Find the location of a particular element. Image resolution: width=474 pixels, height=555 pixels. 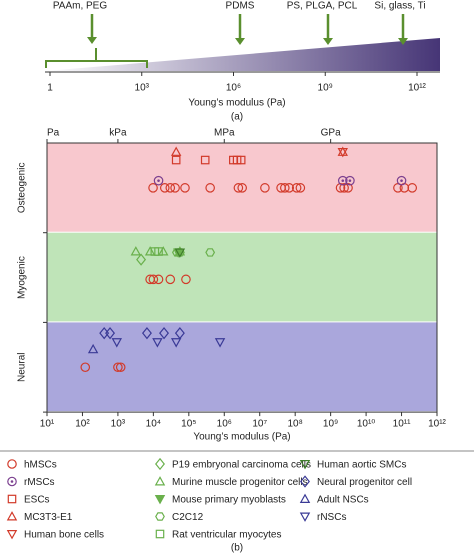

legend-item: Rat ventricular myocytes is located at coordinates (226, 535).